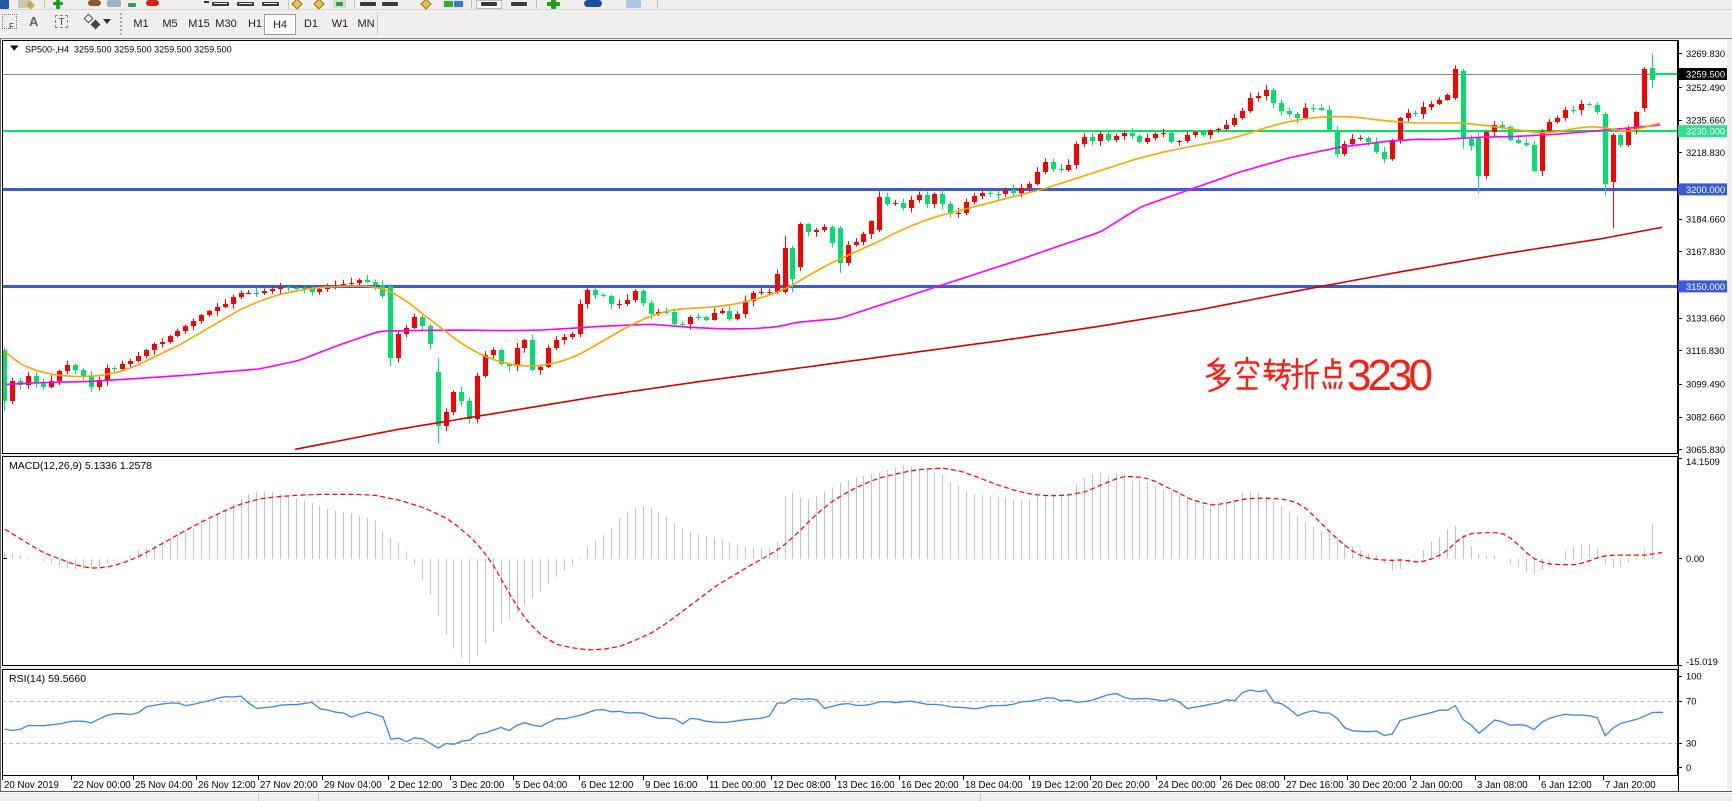  What do you see at coordinates (1566, 785) in the screenshot?
I see `svg-text: 6 Jan 12:00` at bounding box center [1566, 785].